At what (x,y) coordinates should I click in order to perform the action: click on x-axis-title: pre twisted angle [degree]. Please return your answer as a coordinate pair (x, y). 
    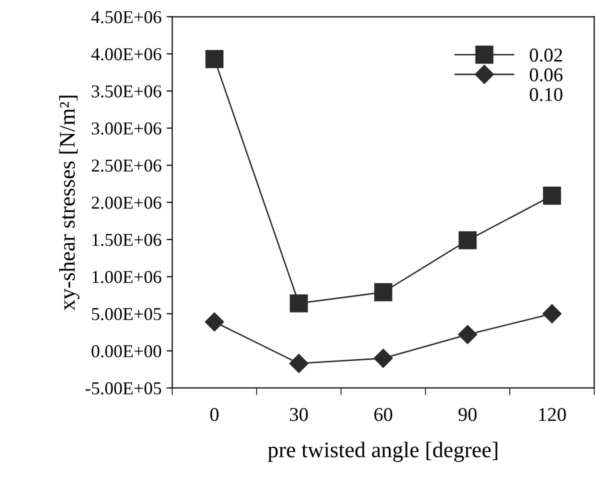
    Looking at the image, I should click on (383, 452).